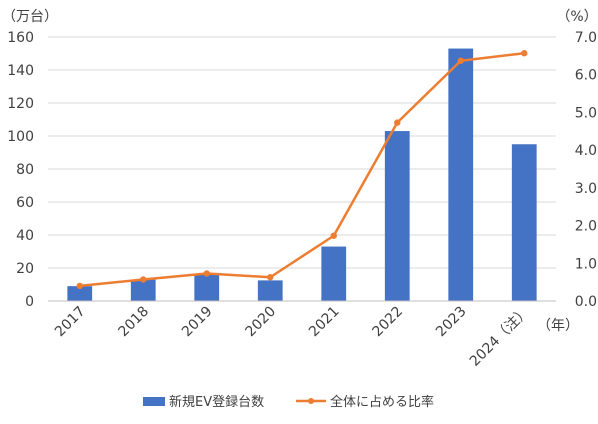 The image size is (598, 424). What do you see at coordinates (558, 326) in the screenshot?
I see `x-axis-unit: （年）` at bounding box center [558, 326].